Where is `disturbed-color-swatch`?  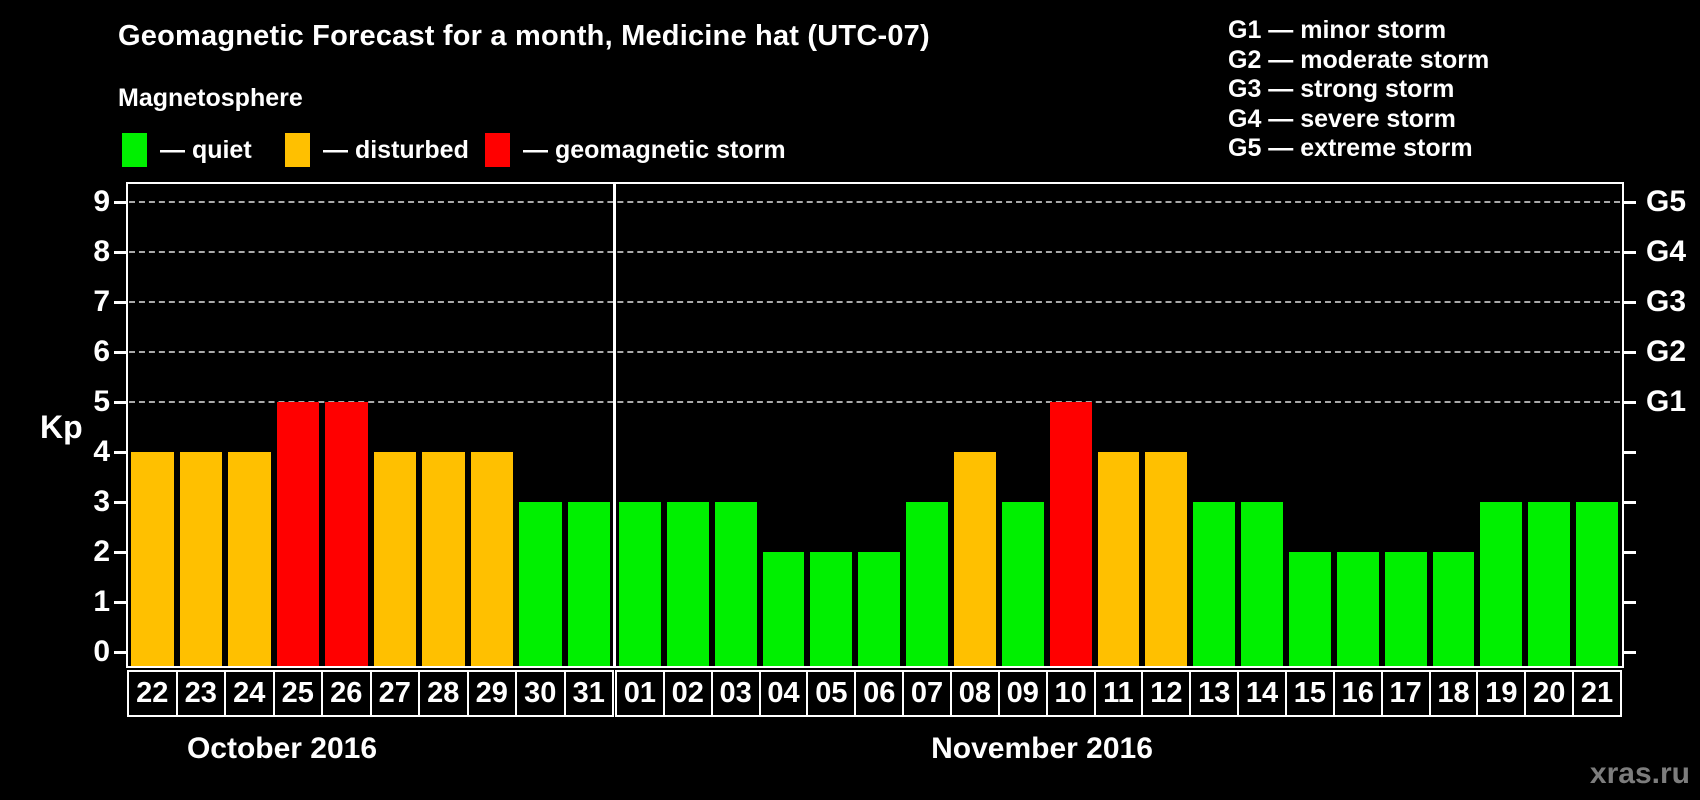 disturbed-color-swatch is located at coordinates (297, 150).